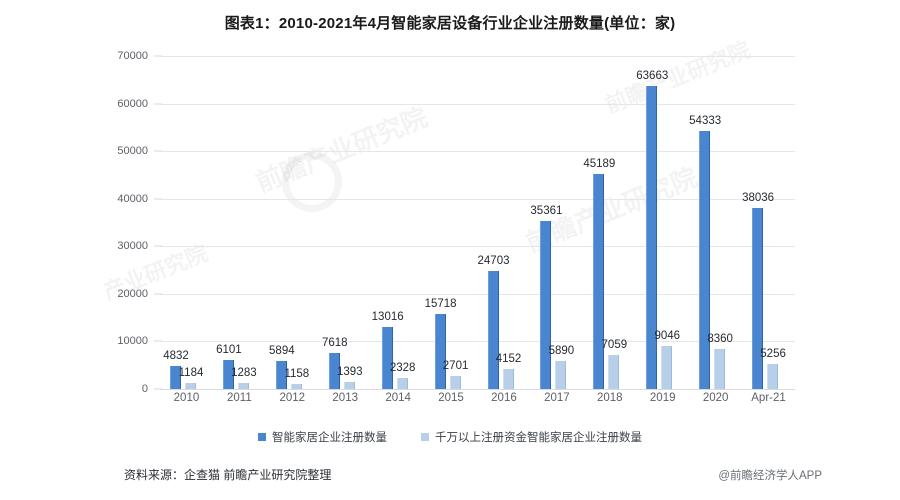 This screenshot has height=500, width=900. Describe the element at coordinates (768, 222) in the screenshot. I see `bar-group: 38036 5256` at that location.